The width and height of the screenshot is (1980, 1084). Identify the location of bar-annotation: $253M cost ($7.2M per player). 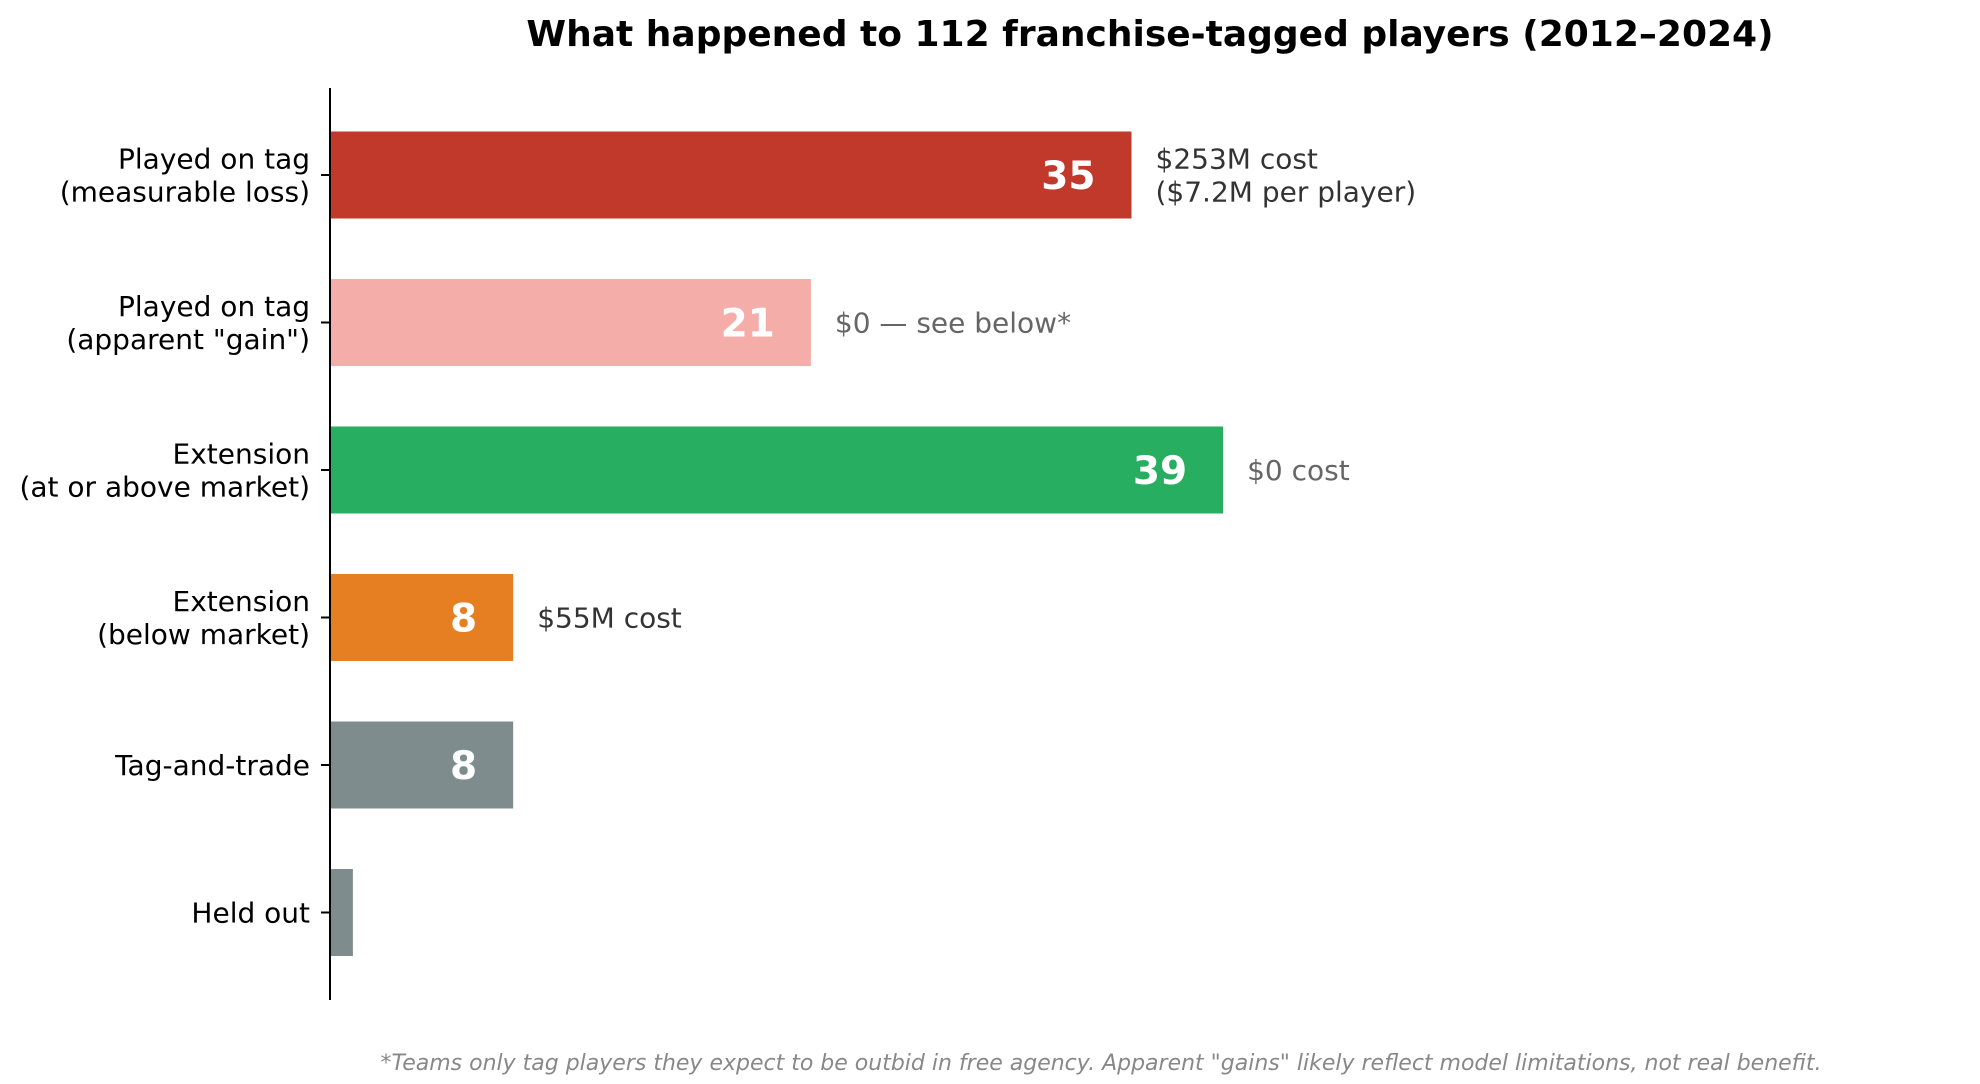
(1286, 176).